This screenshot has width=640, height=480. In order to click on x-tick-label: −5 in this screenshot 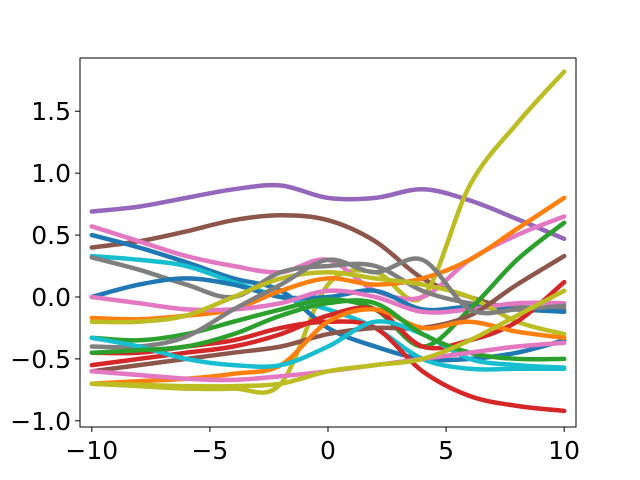, I will do `click(209, 450)`.